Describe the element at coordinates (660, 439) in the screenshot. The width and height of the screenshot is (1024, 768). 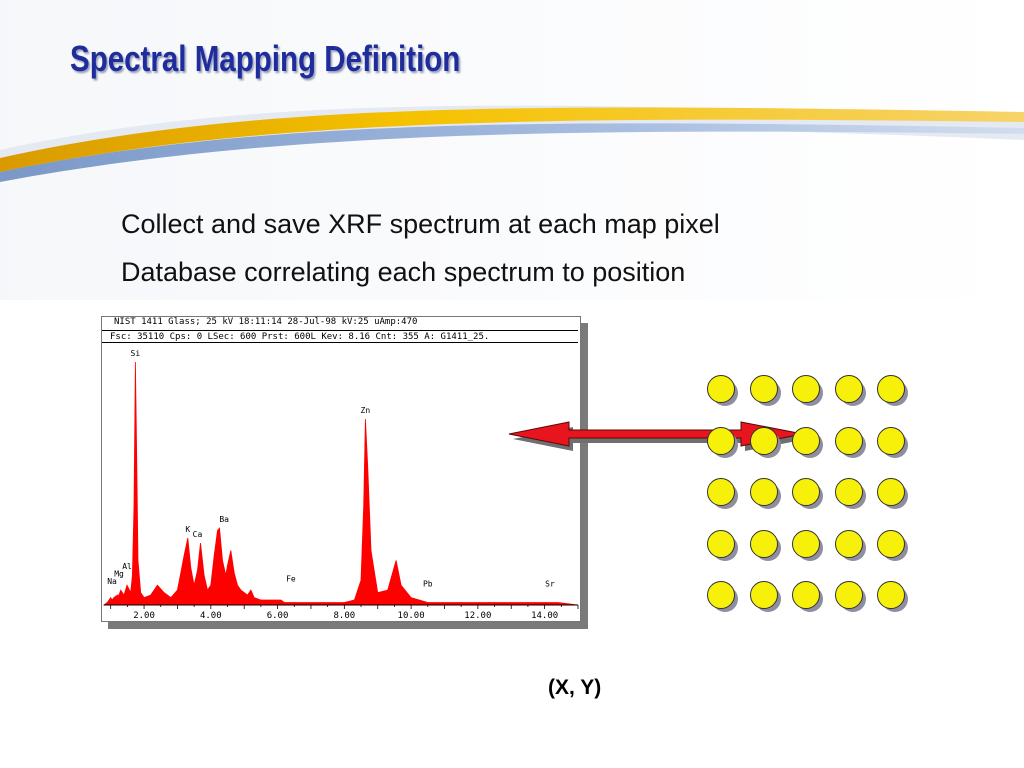
I see `arrow-shadow` at that location.